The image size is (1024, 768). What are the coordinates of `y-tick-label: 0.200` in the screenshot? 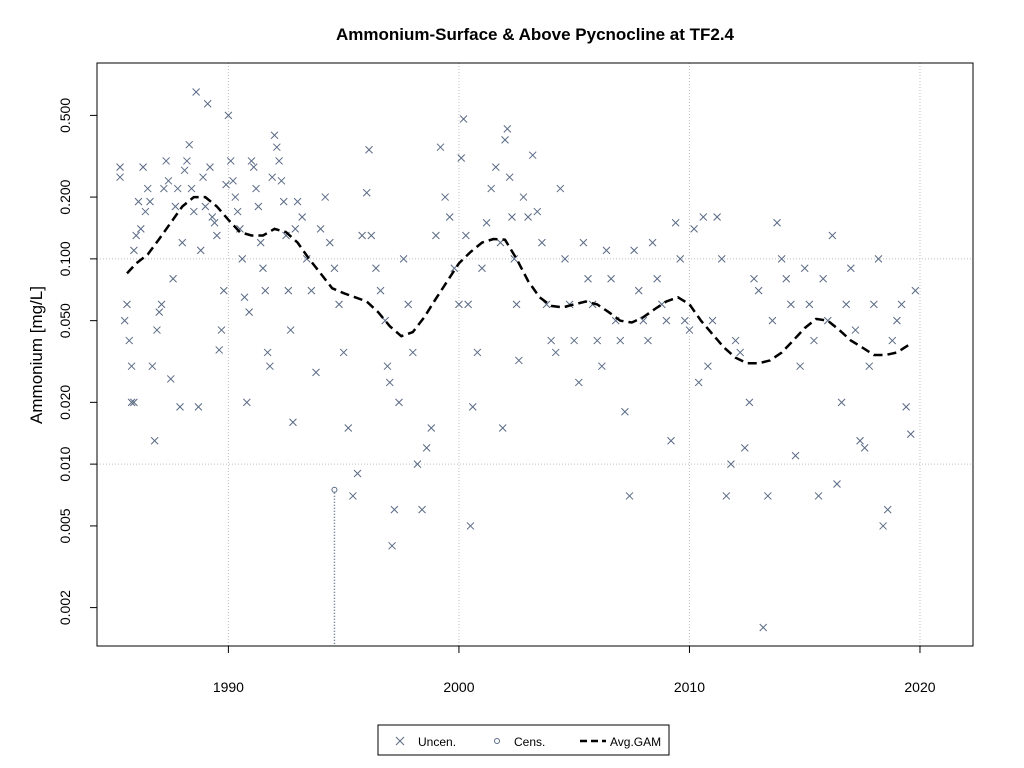 It's located at (65, 196).